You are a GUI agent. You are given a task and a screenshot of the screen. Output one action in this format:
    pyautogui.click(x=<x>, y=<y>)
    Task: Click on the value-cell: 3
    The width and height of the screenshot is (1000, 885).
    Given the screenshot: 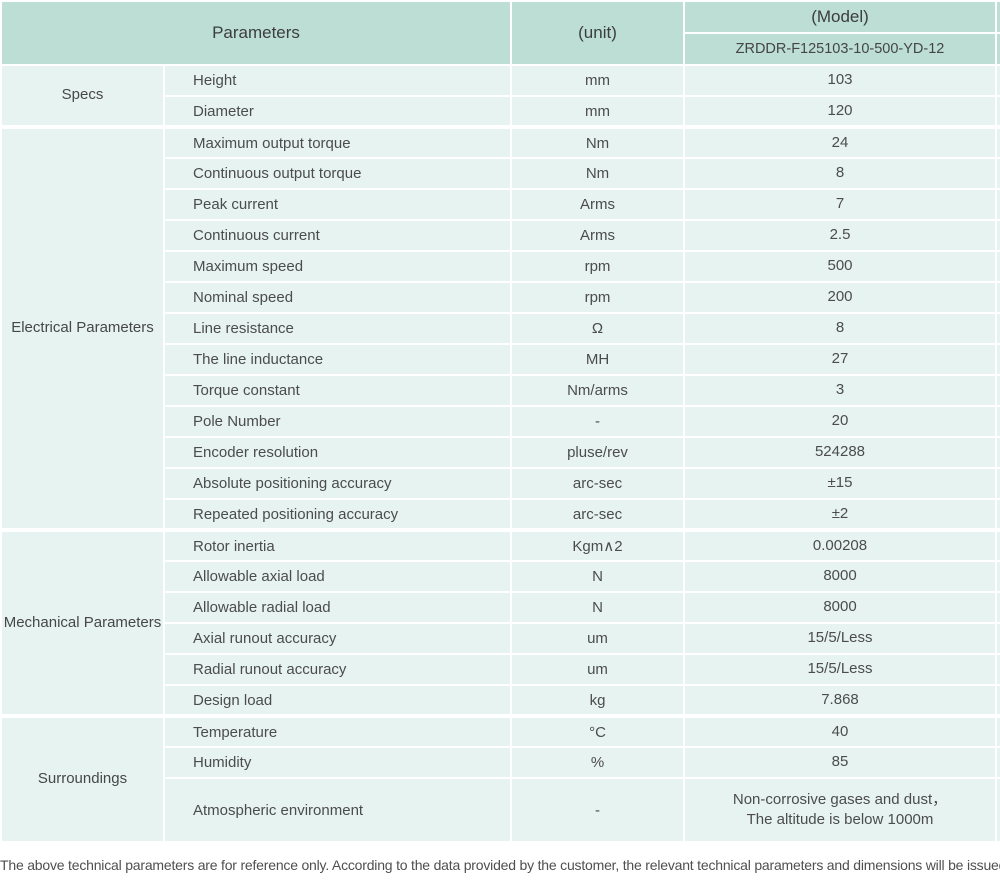 What is the action you would take?
    pyautogui.click(x=840, y=390)
    